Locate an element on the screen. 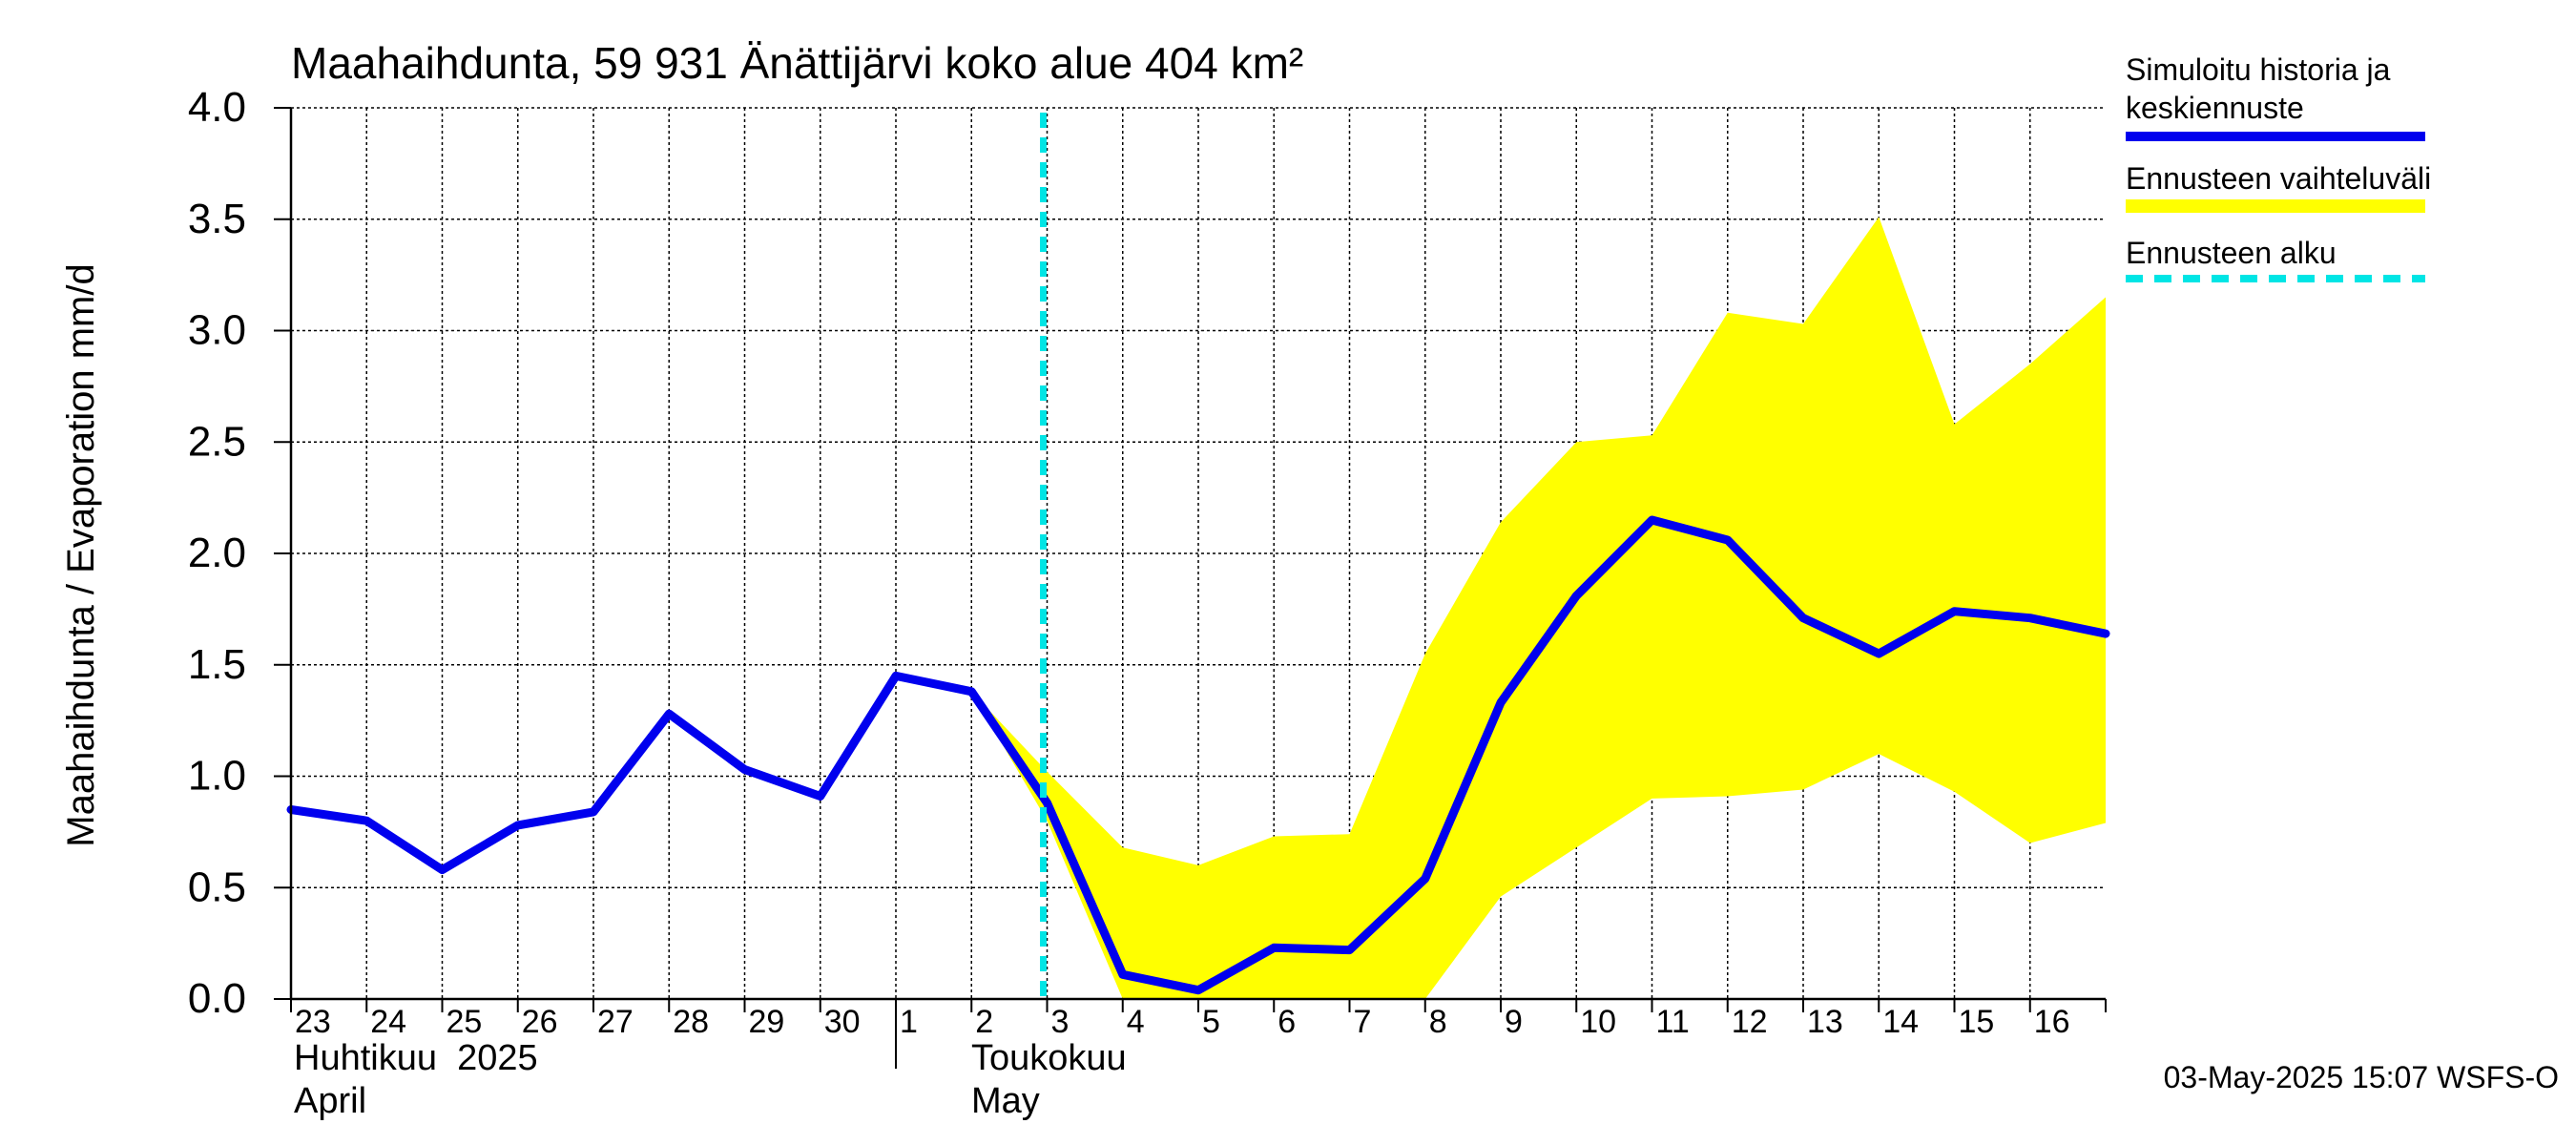 The image size is (2576, 1145). x-tick-label: 28 is located at coordinates (691, 1022).